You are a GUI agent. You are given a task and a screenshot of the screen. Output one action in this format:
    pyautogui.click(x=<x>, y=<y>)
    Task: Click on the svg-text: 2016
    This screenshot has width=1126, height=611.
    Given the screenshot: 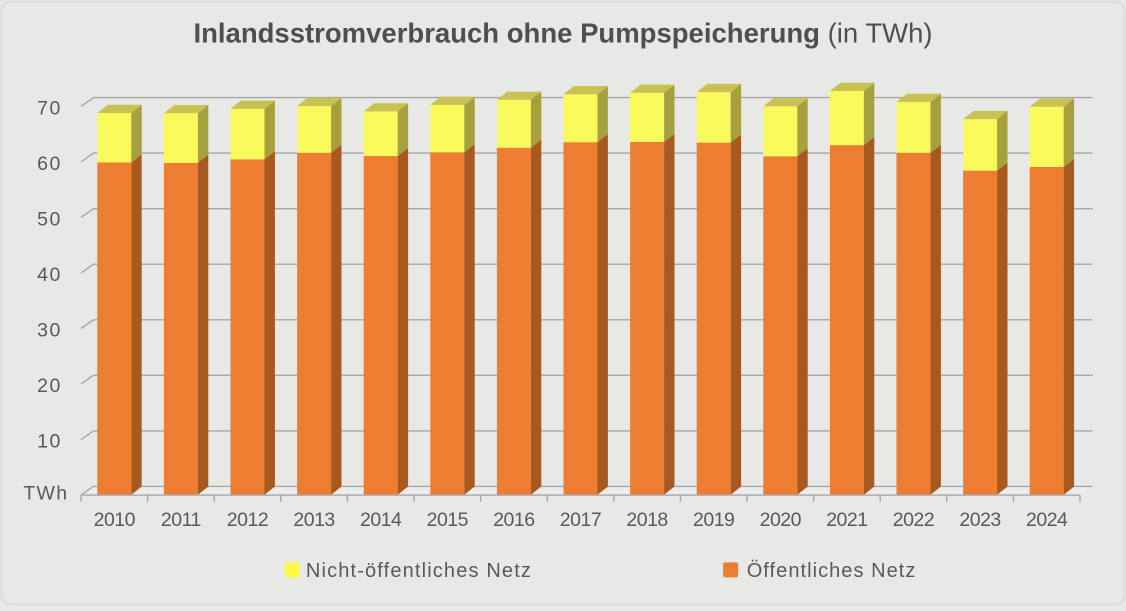 What is the action you would take?
    pyautogui.click(x=513, y=520)
    